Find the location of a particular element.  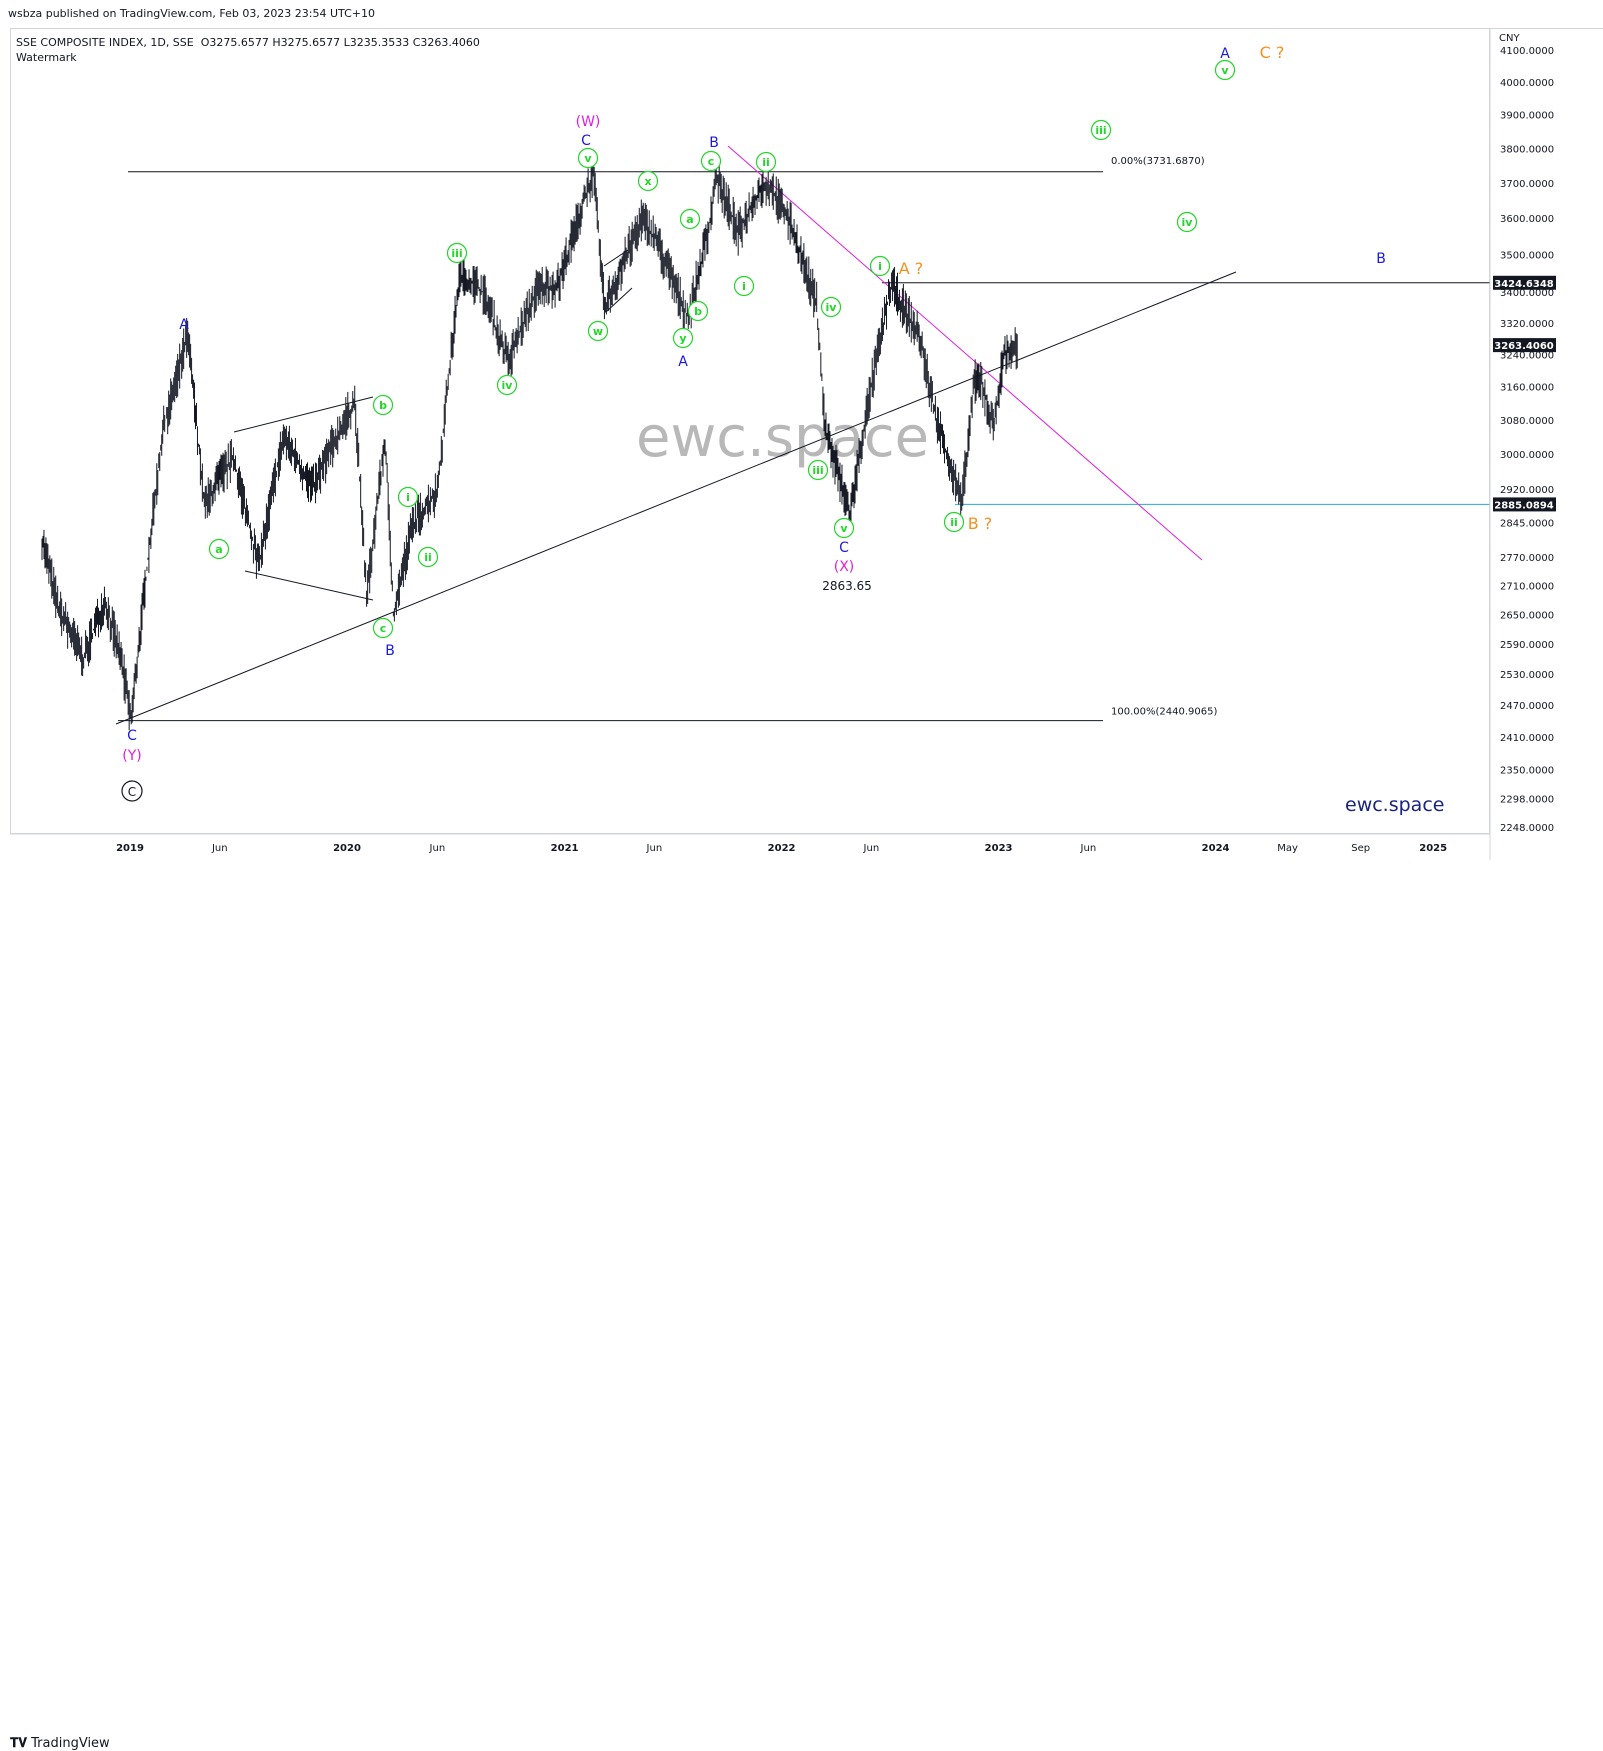

brand-text: ewc.space is located at coordinates (1395, 805).